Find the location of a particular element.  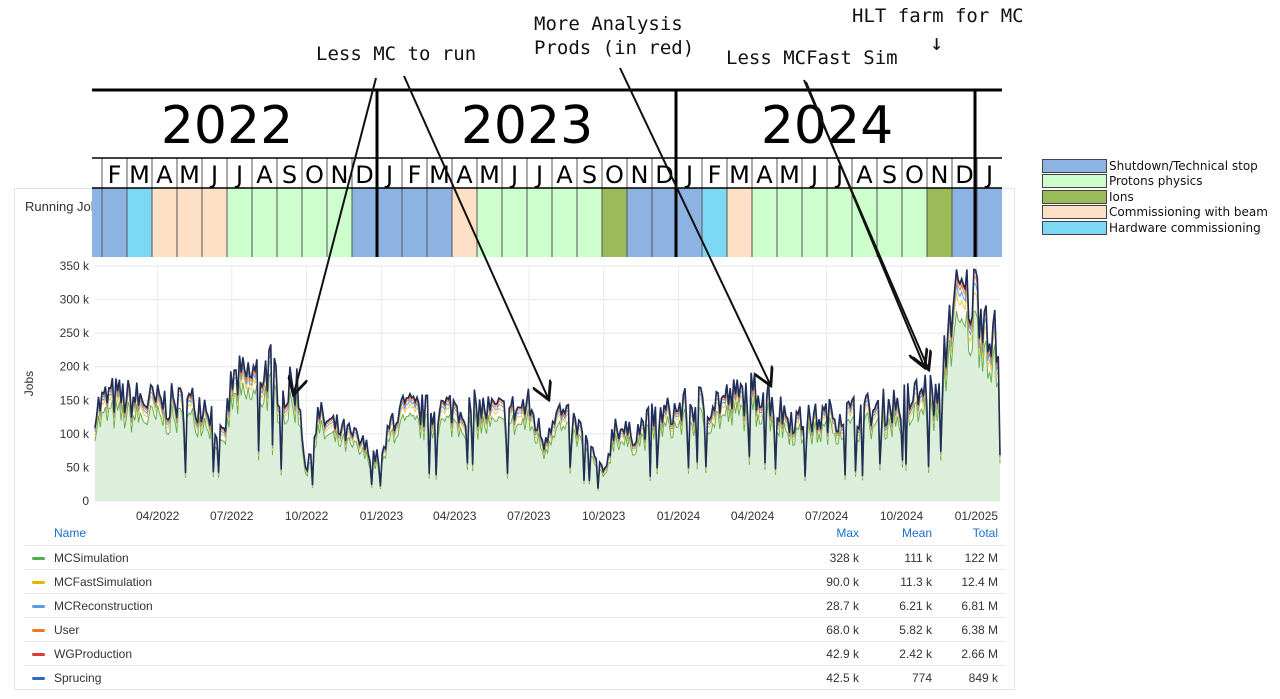

series-total: 6.38 M is located at coordinates (979, 630).